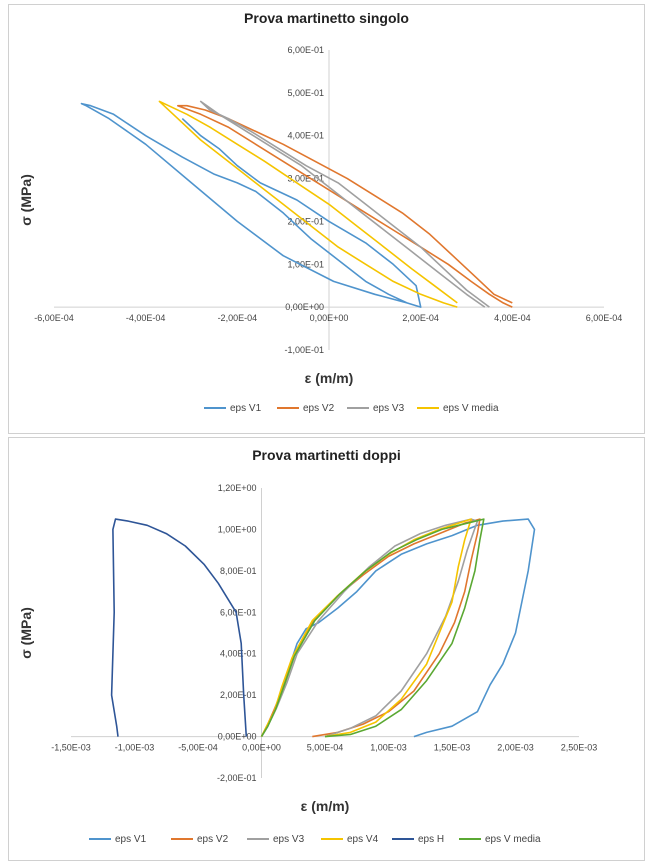  What do you see at coordinates (238, 318) in the screenshot?
I see `x-tick-label: -2,00E-04` at bounding box center [238, 318].